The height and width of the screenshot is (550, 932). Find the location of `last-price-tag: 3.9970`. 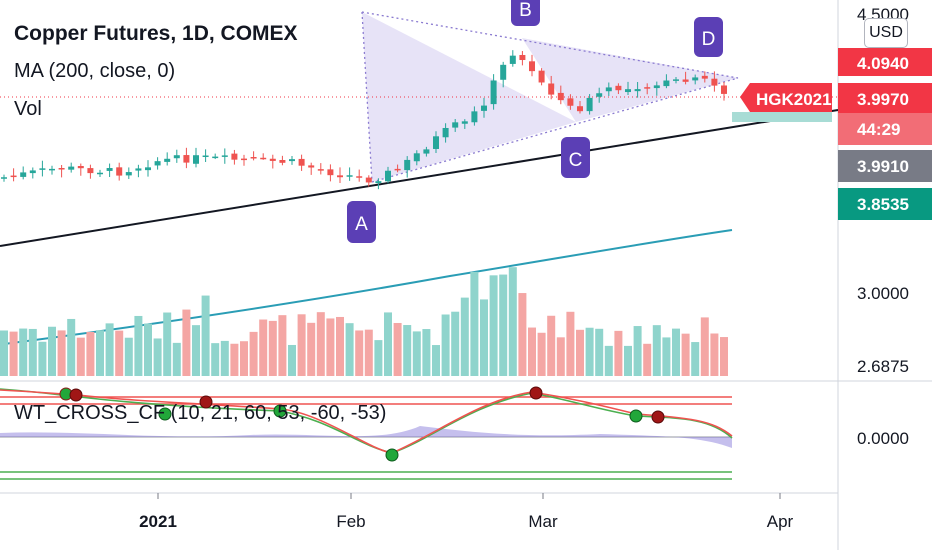

last-price-tag: 3.9970 is located at coordinates (885, 98).